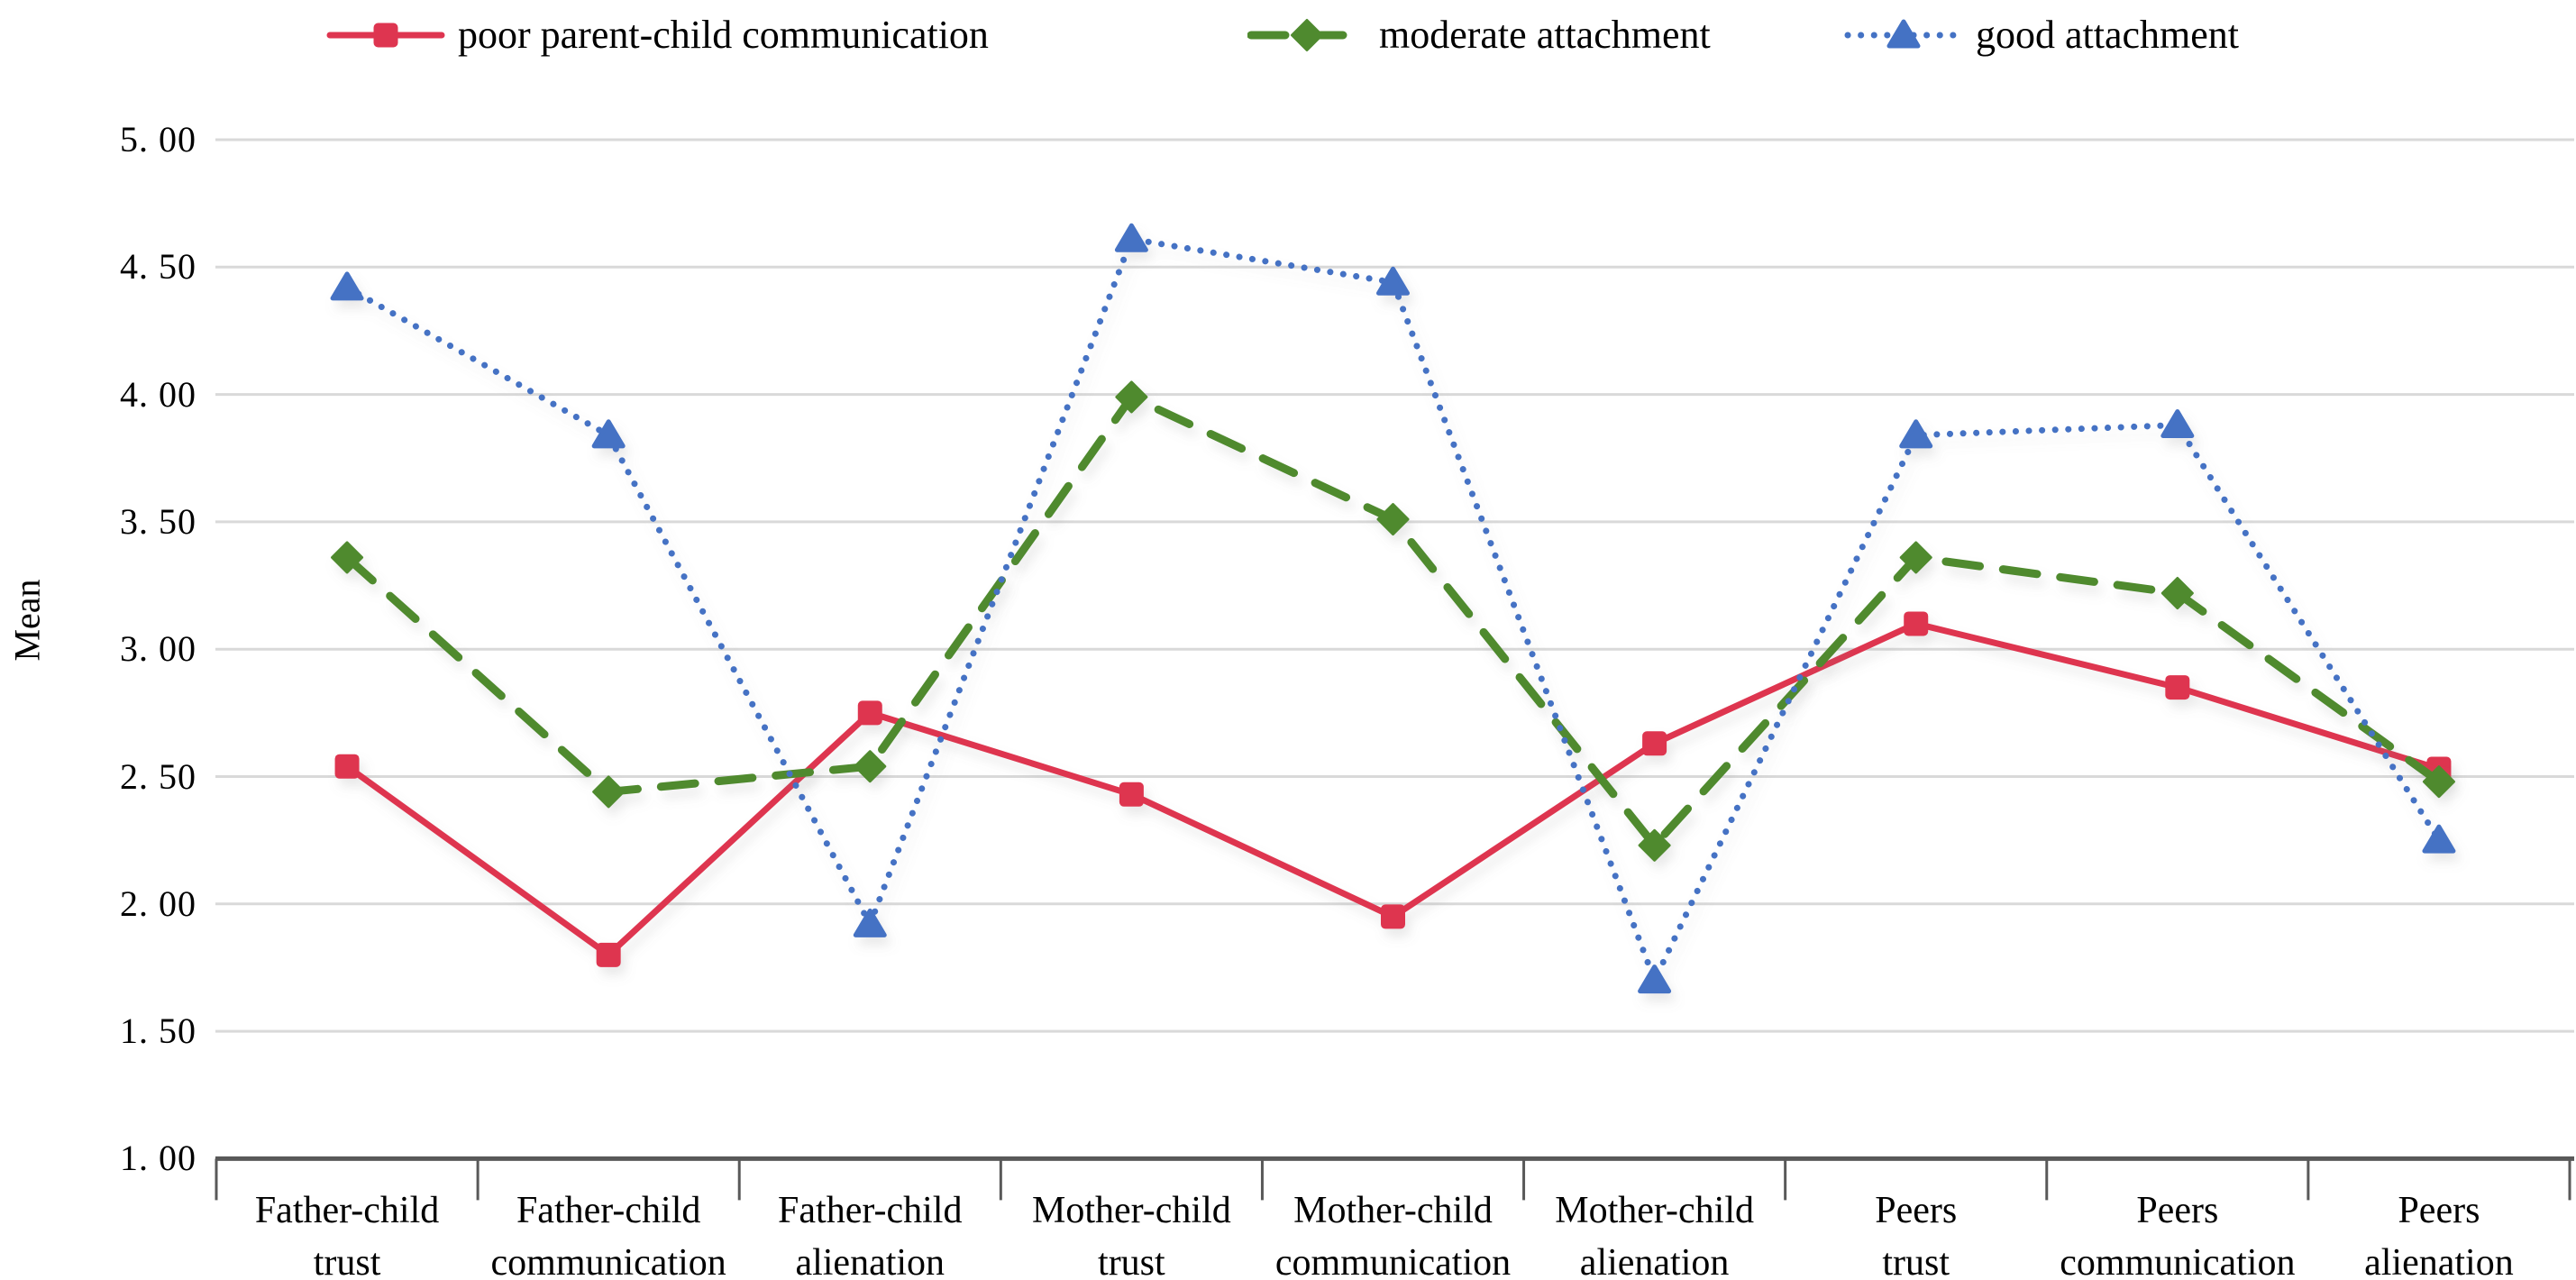  I want to click on legend-item-poor-communication: poor parent-child communication, so click(657, 35).